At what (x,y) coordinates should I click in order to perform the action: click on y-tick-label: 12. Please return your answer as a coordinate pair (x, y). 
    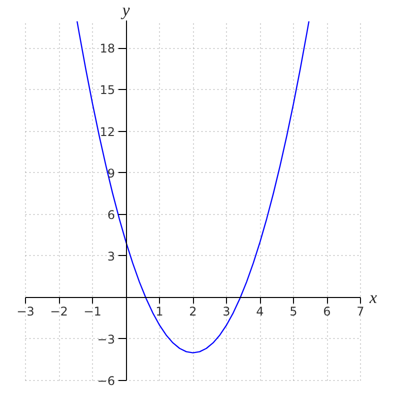
    Looking at the image, I should click on (108, 131).